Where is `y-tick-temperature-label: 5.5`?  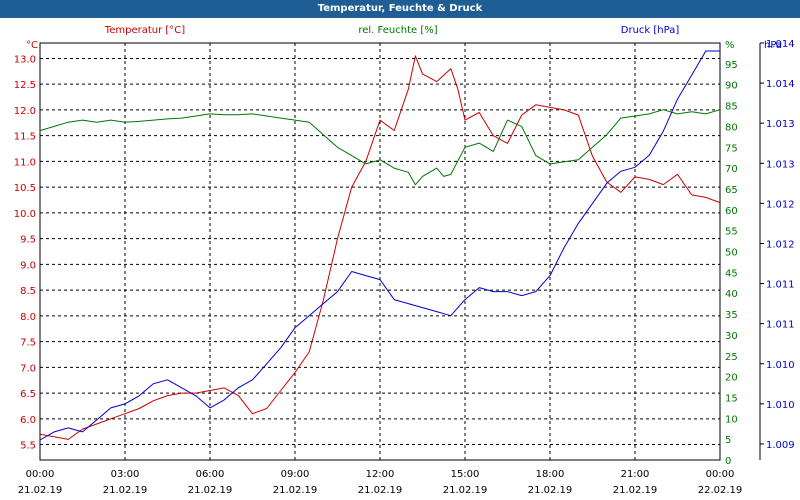
y-tick-temperature-label: 5.5 is located at coordinates (28, 446).